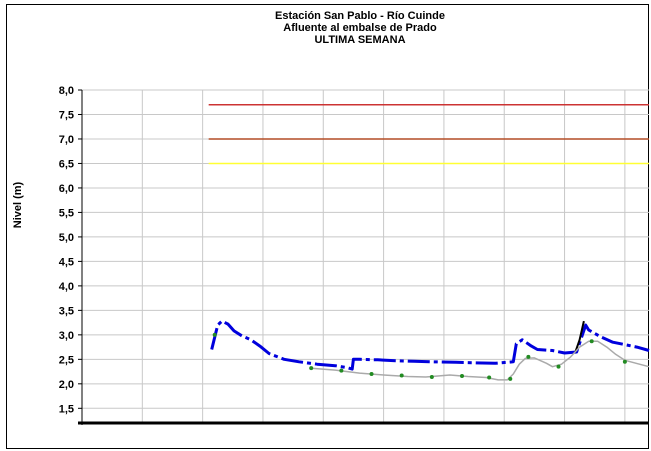  Describe the element at coordinates (66, 360) in the screenshot. I see `y-tick-label: 2,5` at that location.